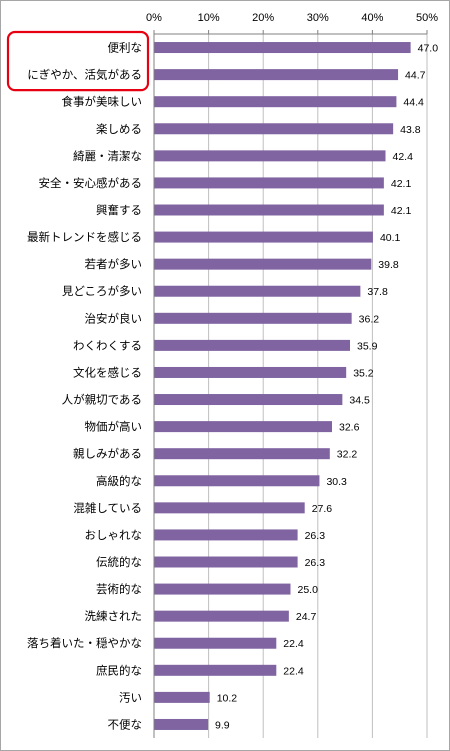 Image resolution: width=450 pixels, height=751 pixels. Describe the element at coordinates (125, 48) in the screenshot. I see `category-label: 便利な` at that location.